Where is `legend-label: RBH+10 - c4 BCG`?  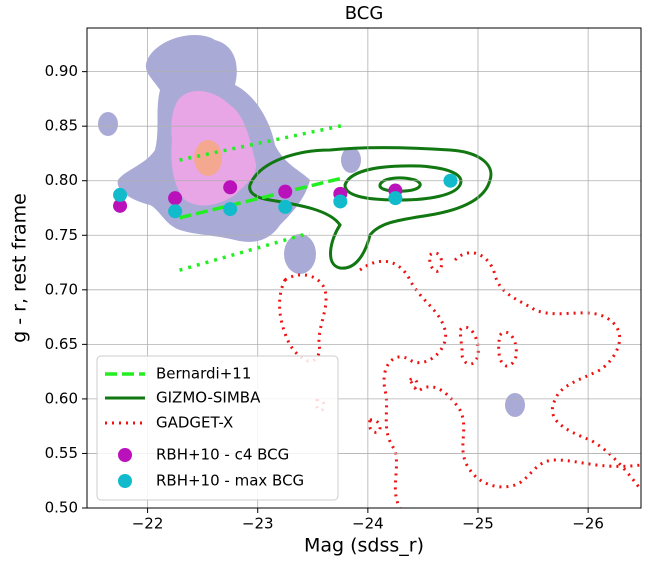 legend-label: RBH+10 - c4 BCG is located at coordinates (222, 455).